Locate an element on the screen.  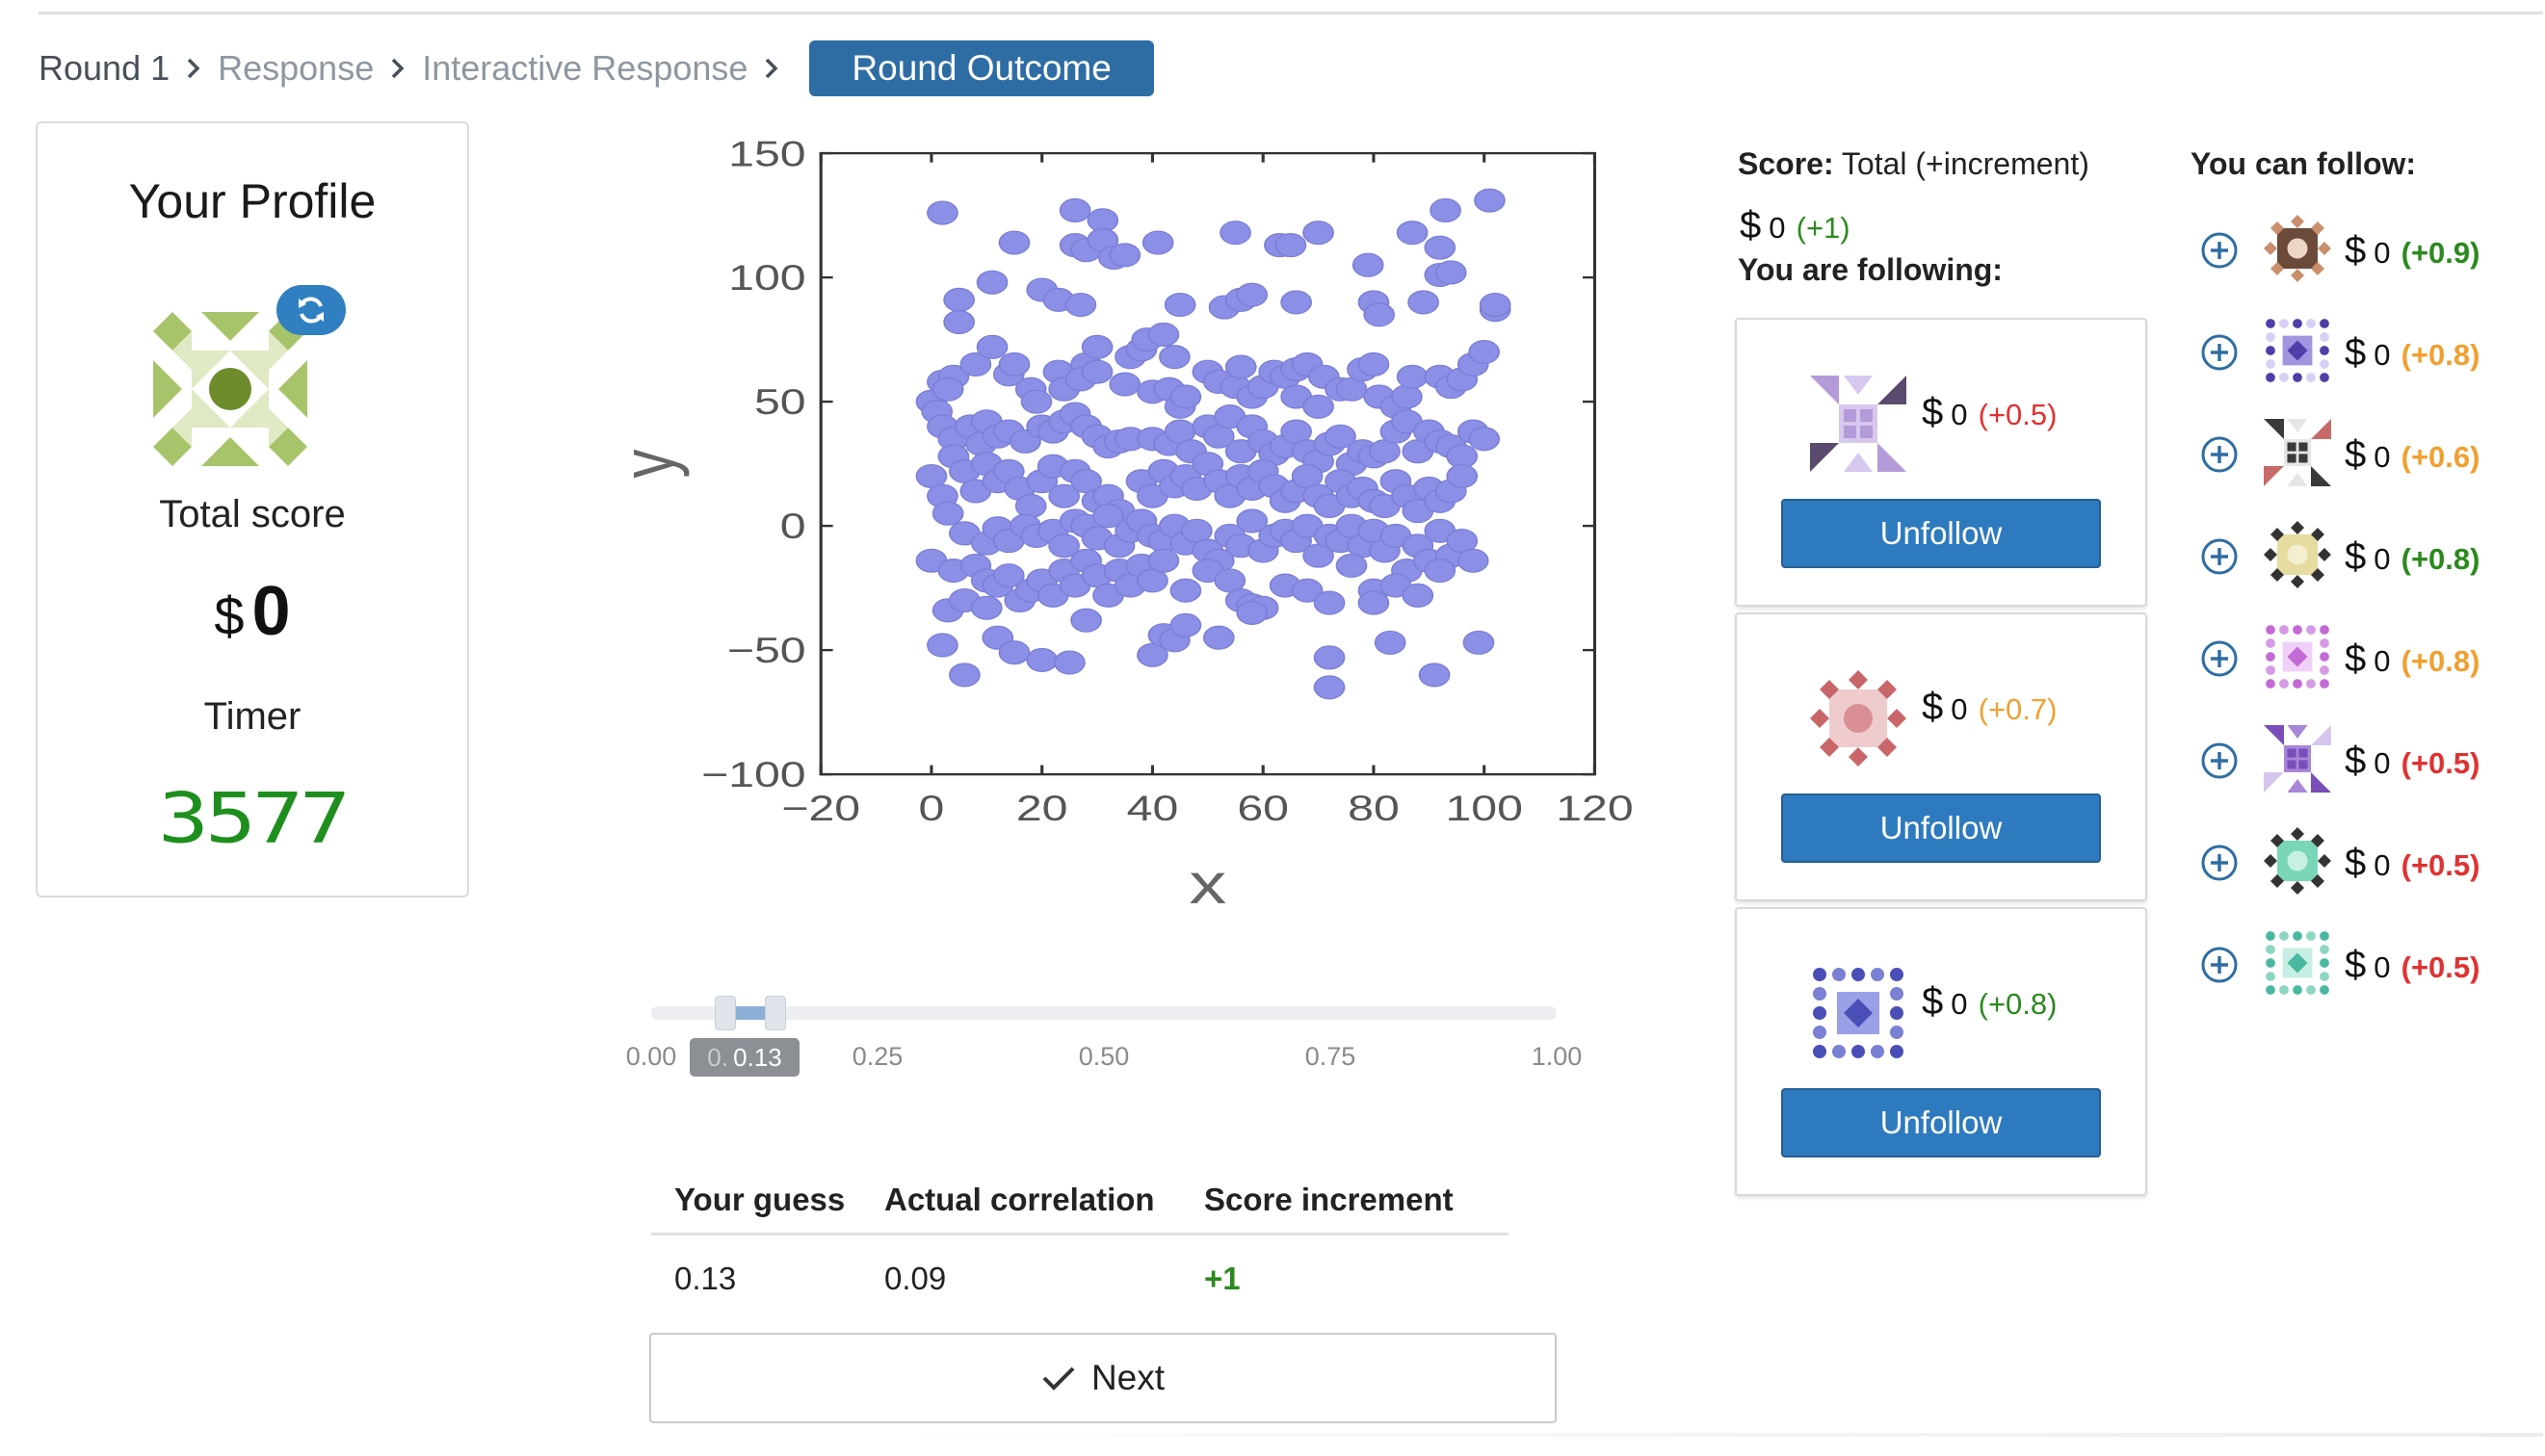
following-card: $0 (+0.5) Unfollow is located at coordinates (1941, 463).